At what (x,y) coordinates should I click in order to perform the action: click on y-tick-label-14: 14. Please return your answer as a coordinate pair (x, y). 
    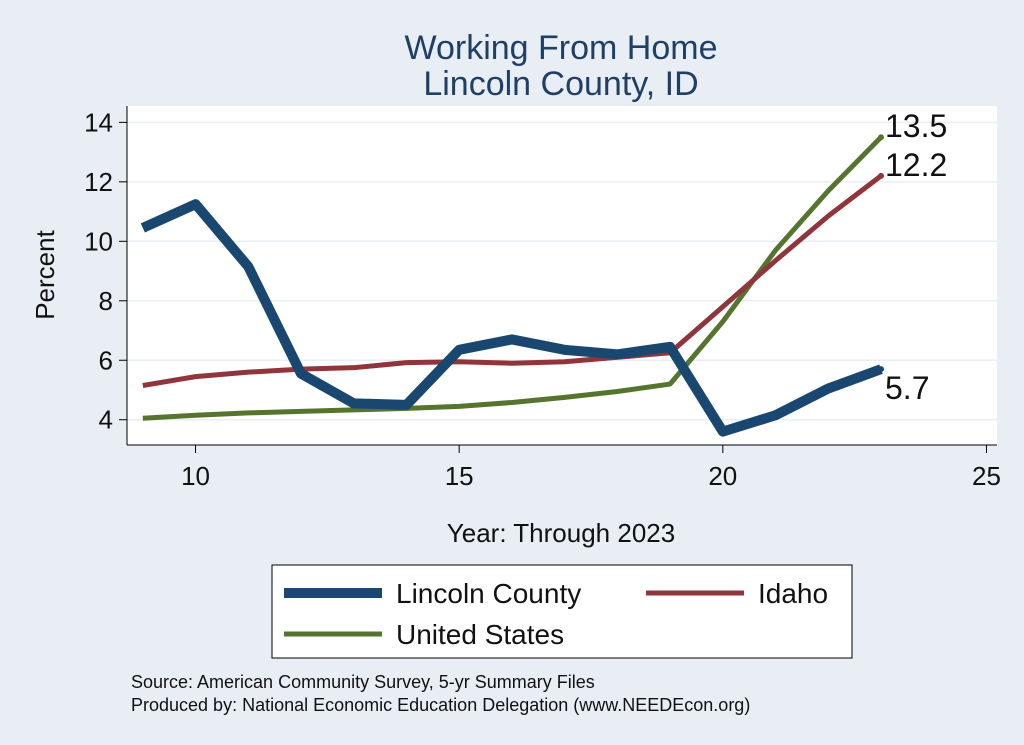
    Looking at the image, I should click on (98, 122).